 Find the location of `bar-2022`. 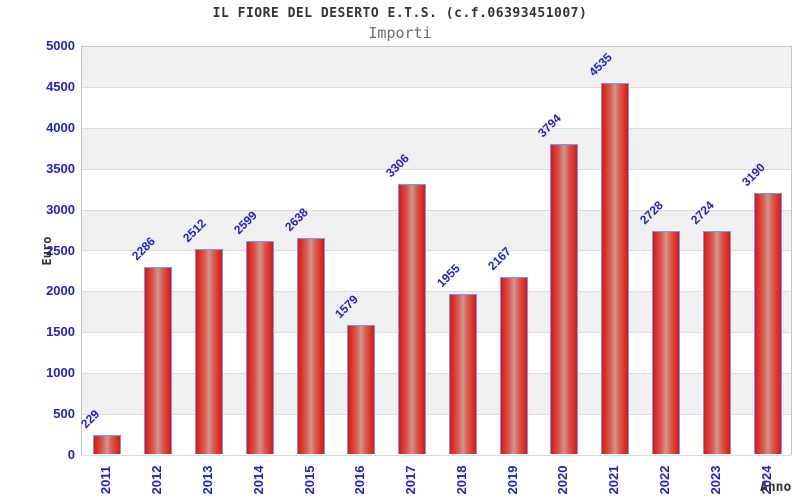

bar-2022 is located at coordinates (666, 342).